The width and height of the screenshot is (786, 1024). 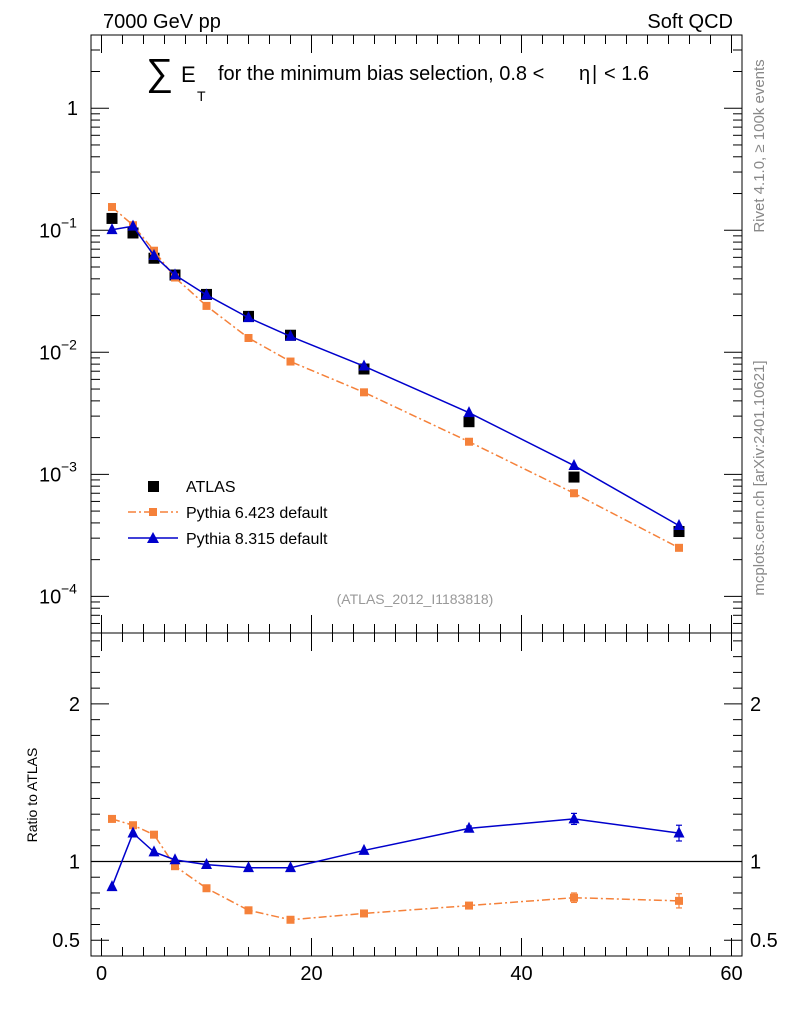 What do you see at coordinates (257, 513) in the screenshot?
I see `legend-label-pythia6: Pythia 6.423 default` at bounding box center [257, 513].